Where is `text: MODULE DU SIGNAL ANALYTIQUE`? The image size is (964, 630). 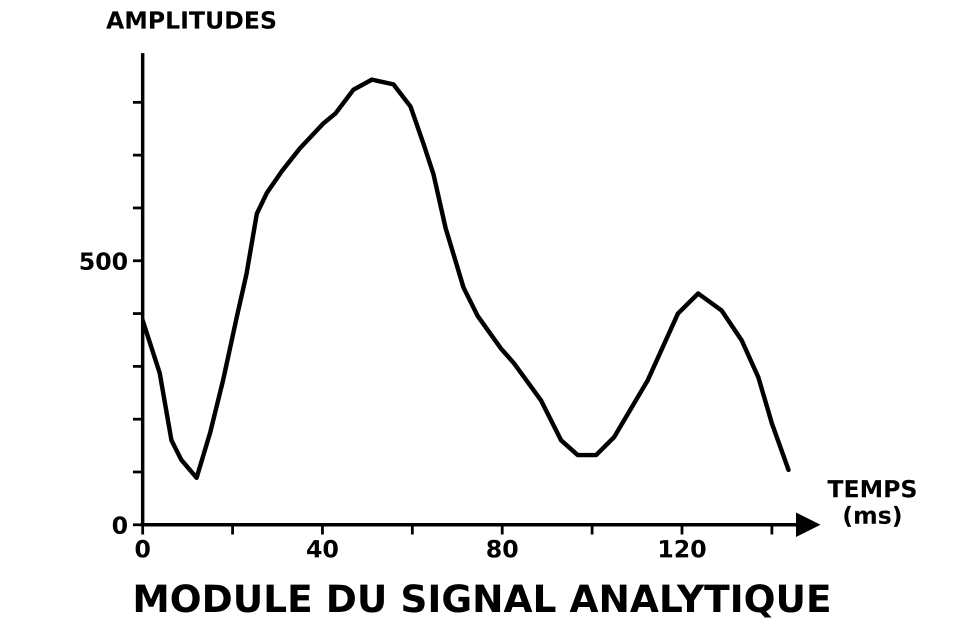
text: MODULE DU SIGNAL ANALYTIQUE is located at coordinates (482, 601).